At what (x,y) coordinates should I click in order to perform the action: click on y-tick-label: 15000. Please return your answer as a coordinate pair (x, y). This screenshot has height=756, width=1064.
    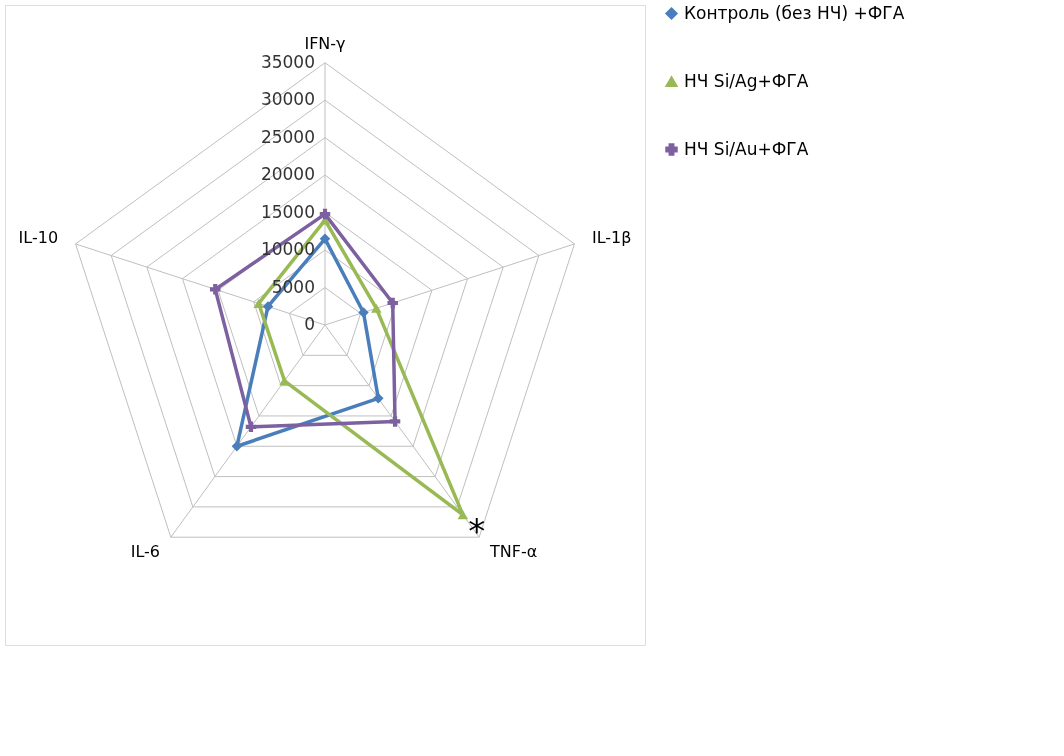
    Looking at the image, I should click on (287, 211).